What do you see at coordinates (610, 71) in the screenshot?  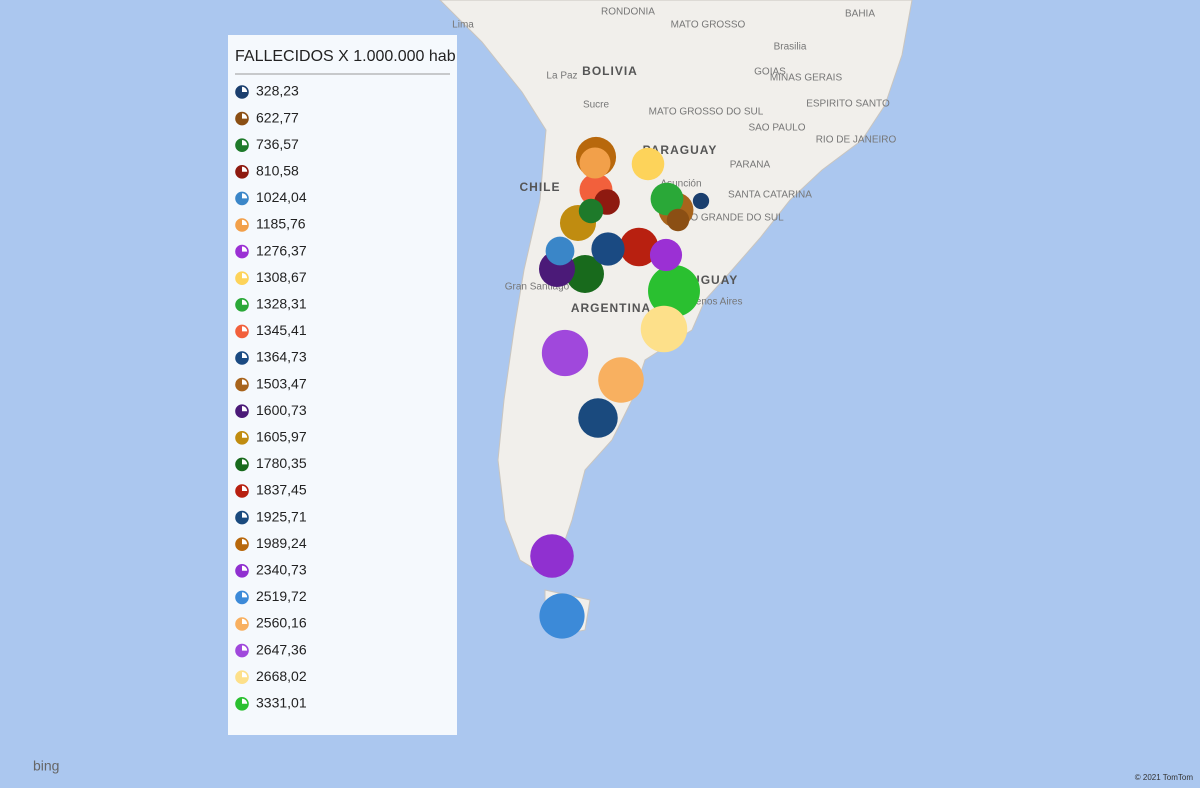 I see `map-label: BOLIVIA` at bounding box center [610, 71].